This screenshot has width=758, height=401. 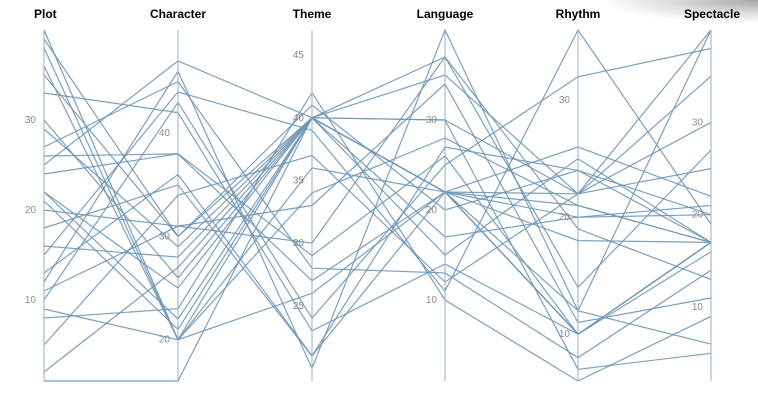 I want to click on axis-title: Plot, so click(x=45, y=14).